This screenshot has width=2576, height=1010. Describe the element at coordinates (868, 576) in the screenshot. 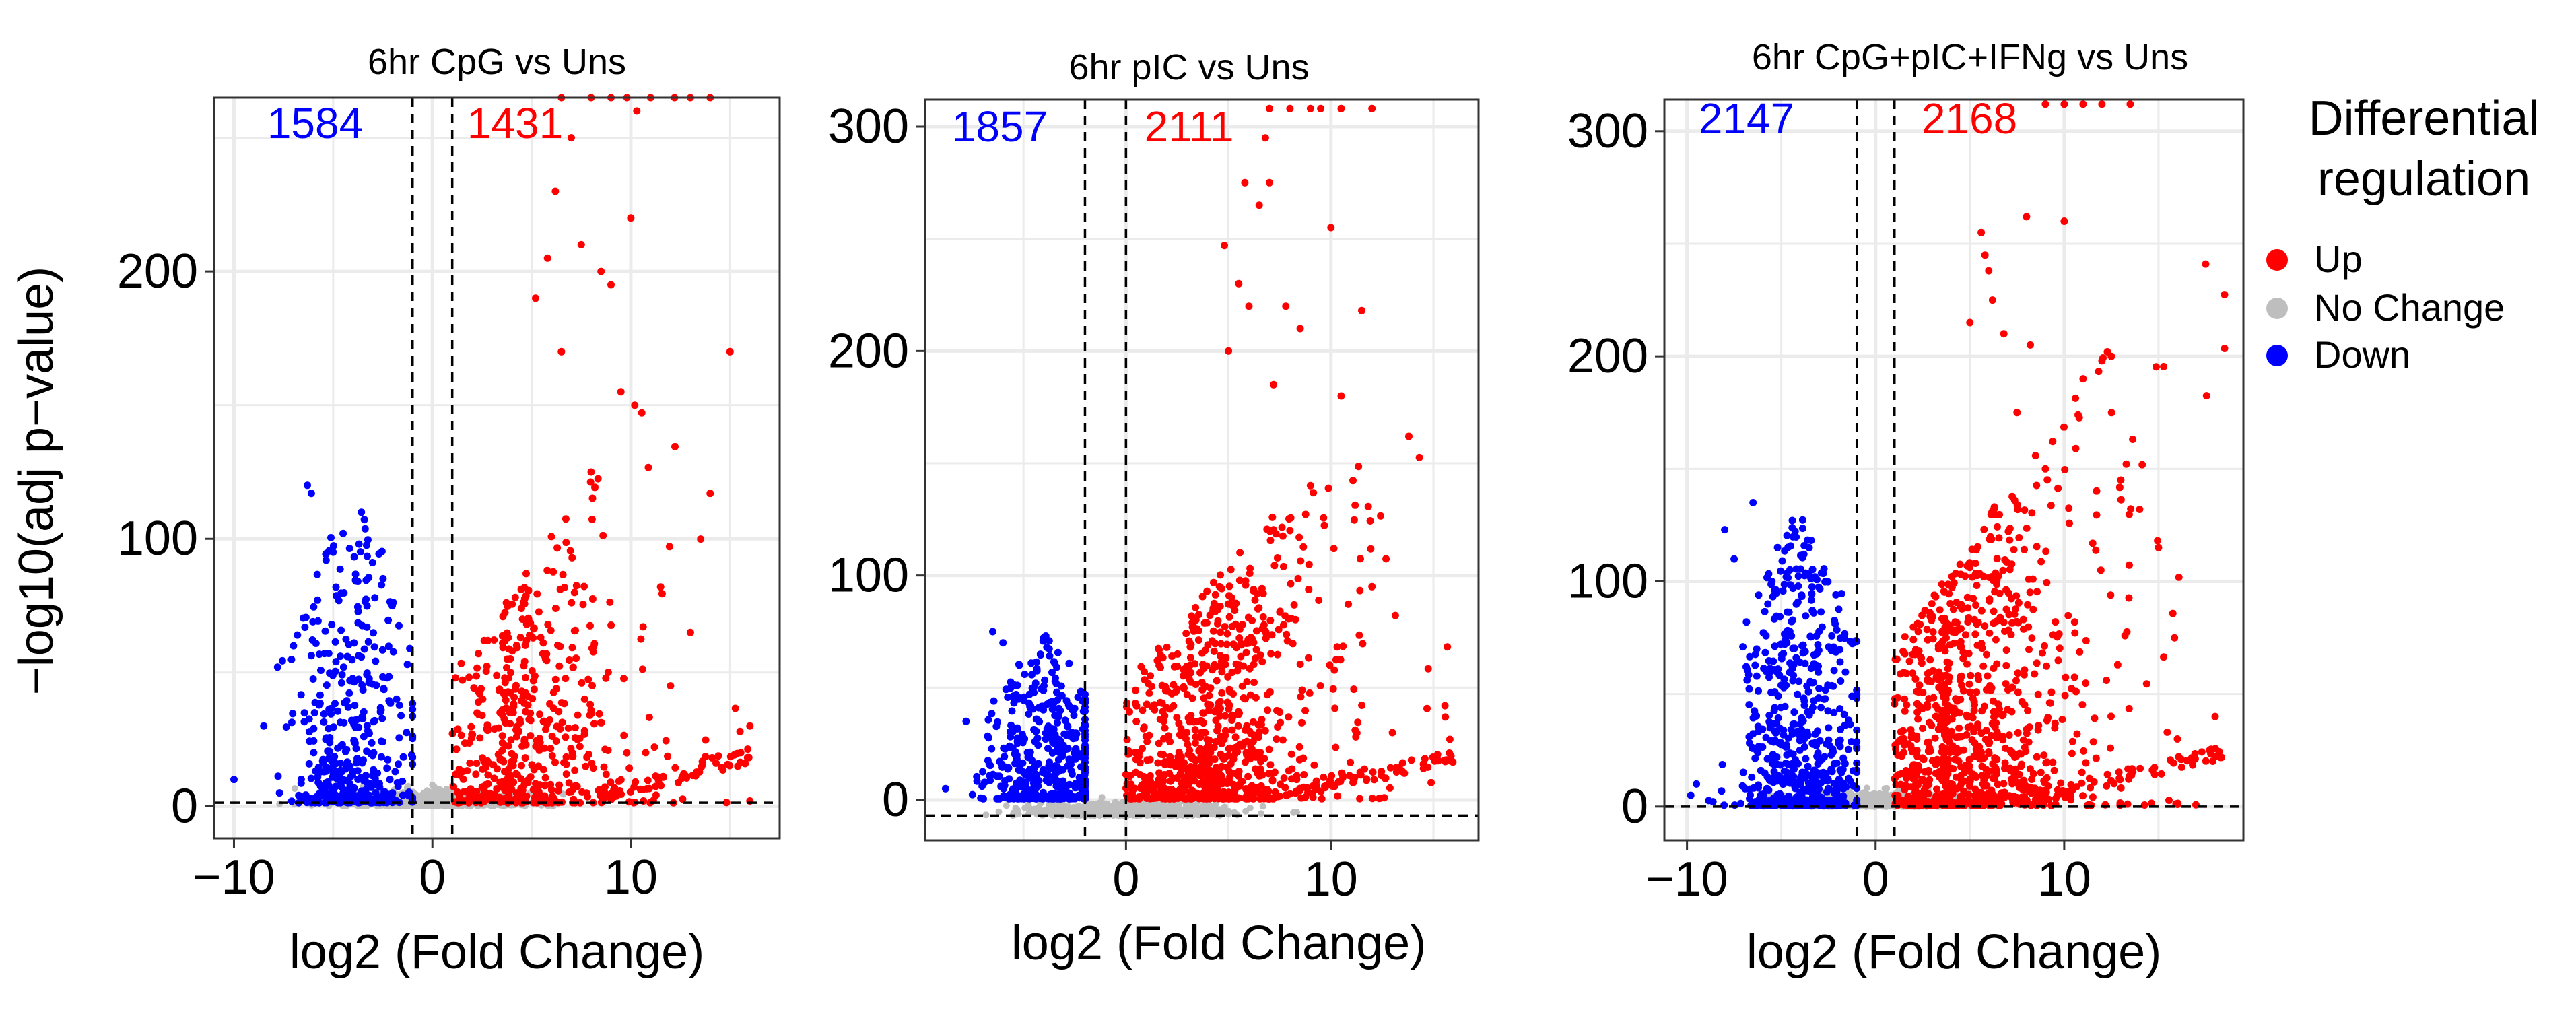

I see `y-tick-label: 100` at that location.